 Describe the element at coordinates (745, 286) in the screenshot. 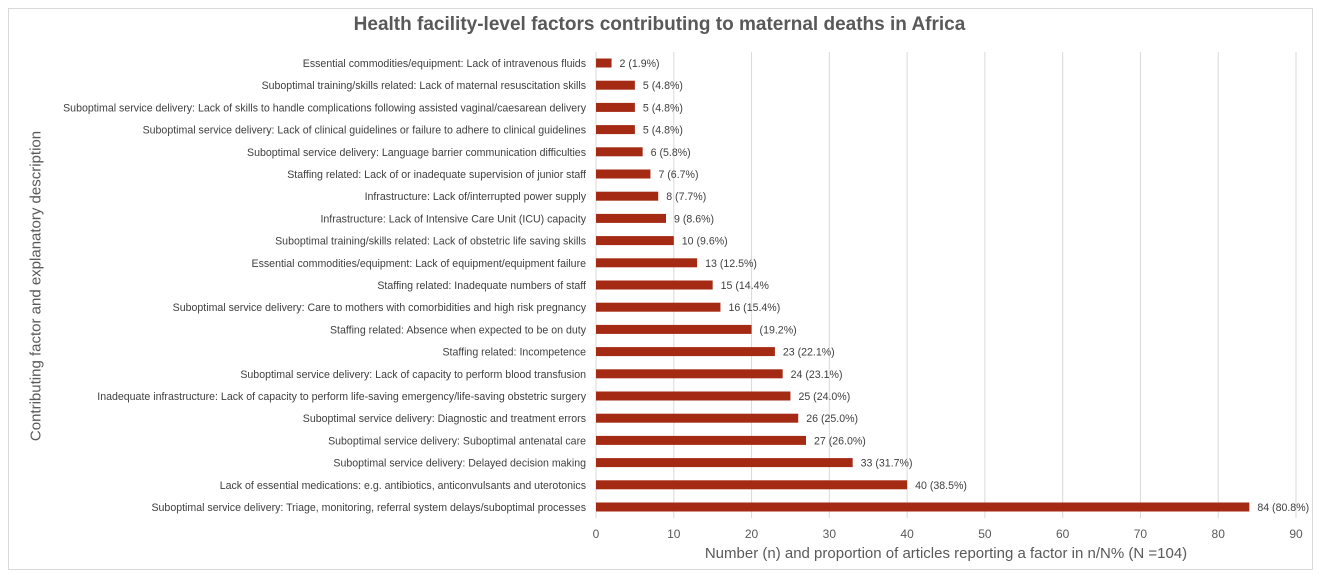

I see `data-label: 15 (14.4%` at that location.